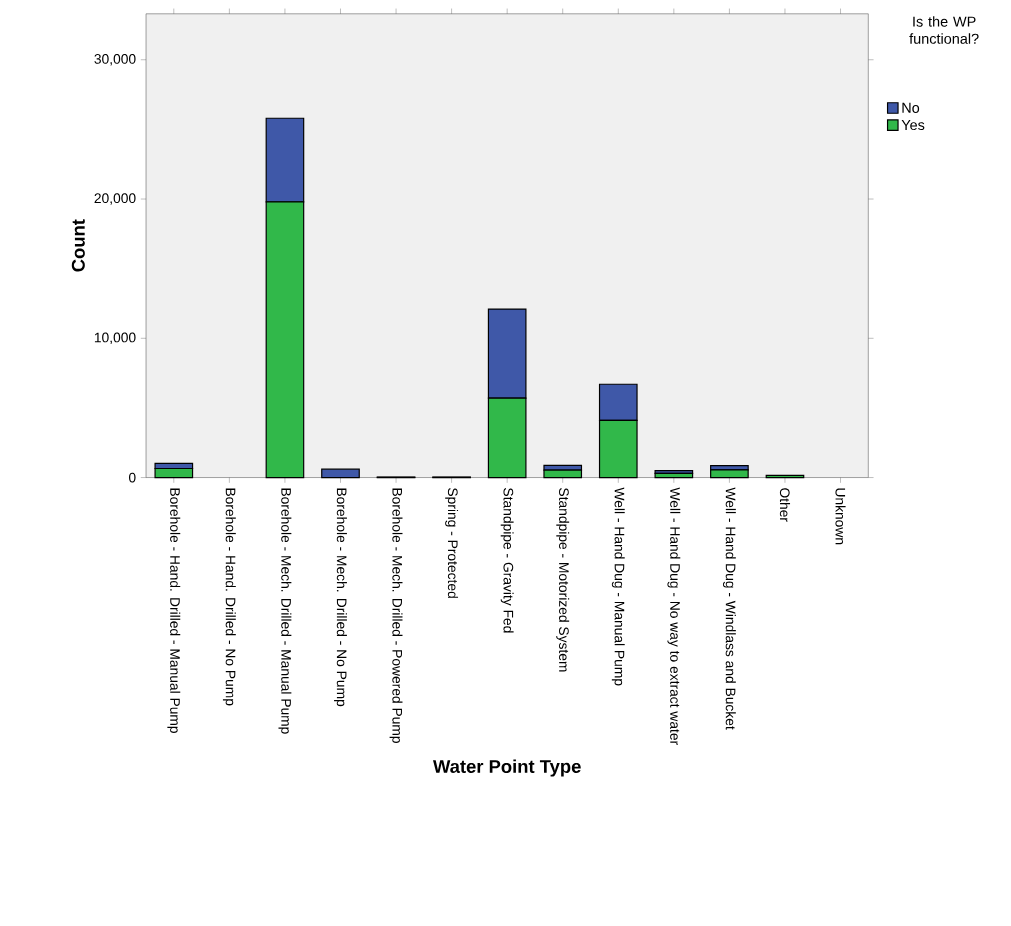 This screenshot has height=926, width=1011. I want to click on x-tick-label: Borehole - Mech. Drilled - Powered Pump, so click(396, 616).